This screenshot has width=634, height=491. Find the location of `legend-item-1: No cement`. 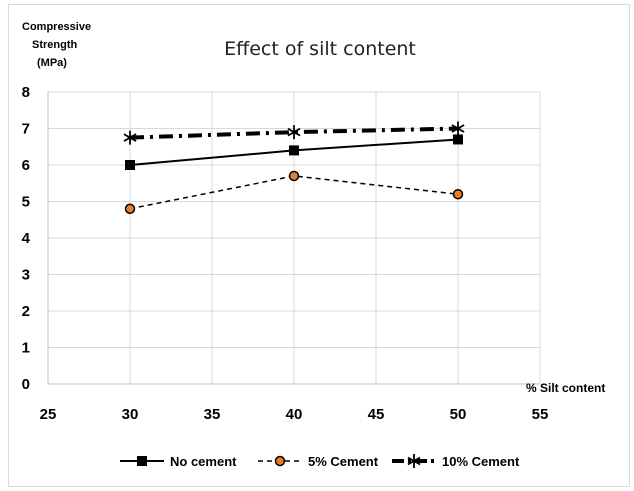

legend-item-1: No cement is located at coordinates (178, 461).